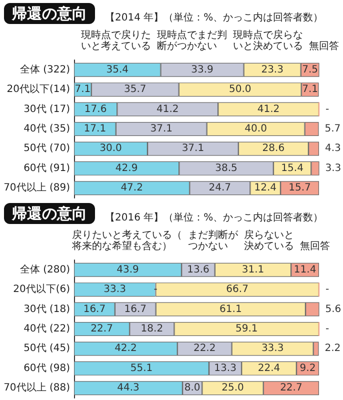 The height and width of the screenshot is (400, 343). What do you see at coordinates (299, 188) in the screenshot?
I see `data-label: 15.7` at bounding box center [299, 188].